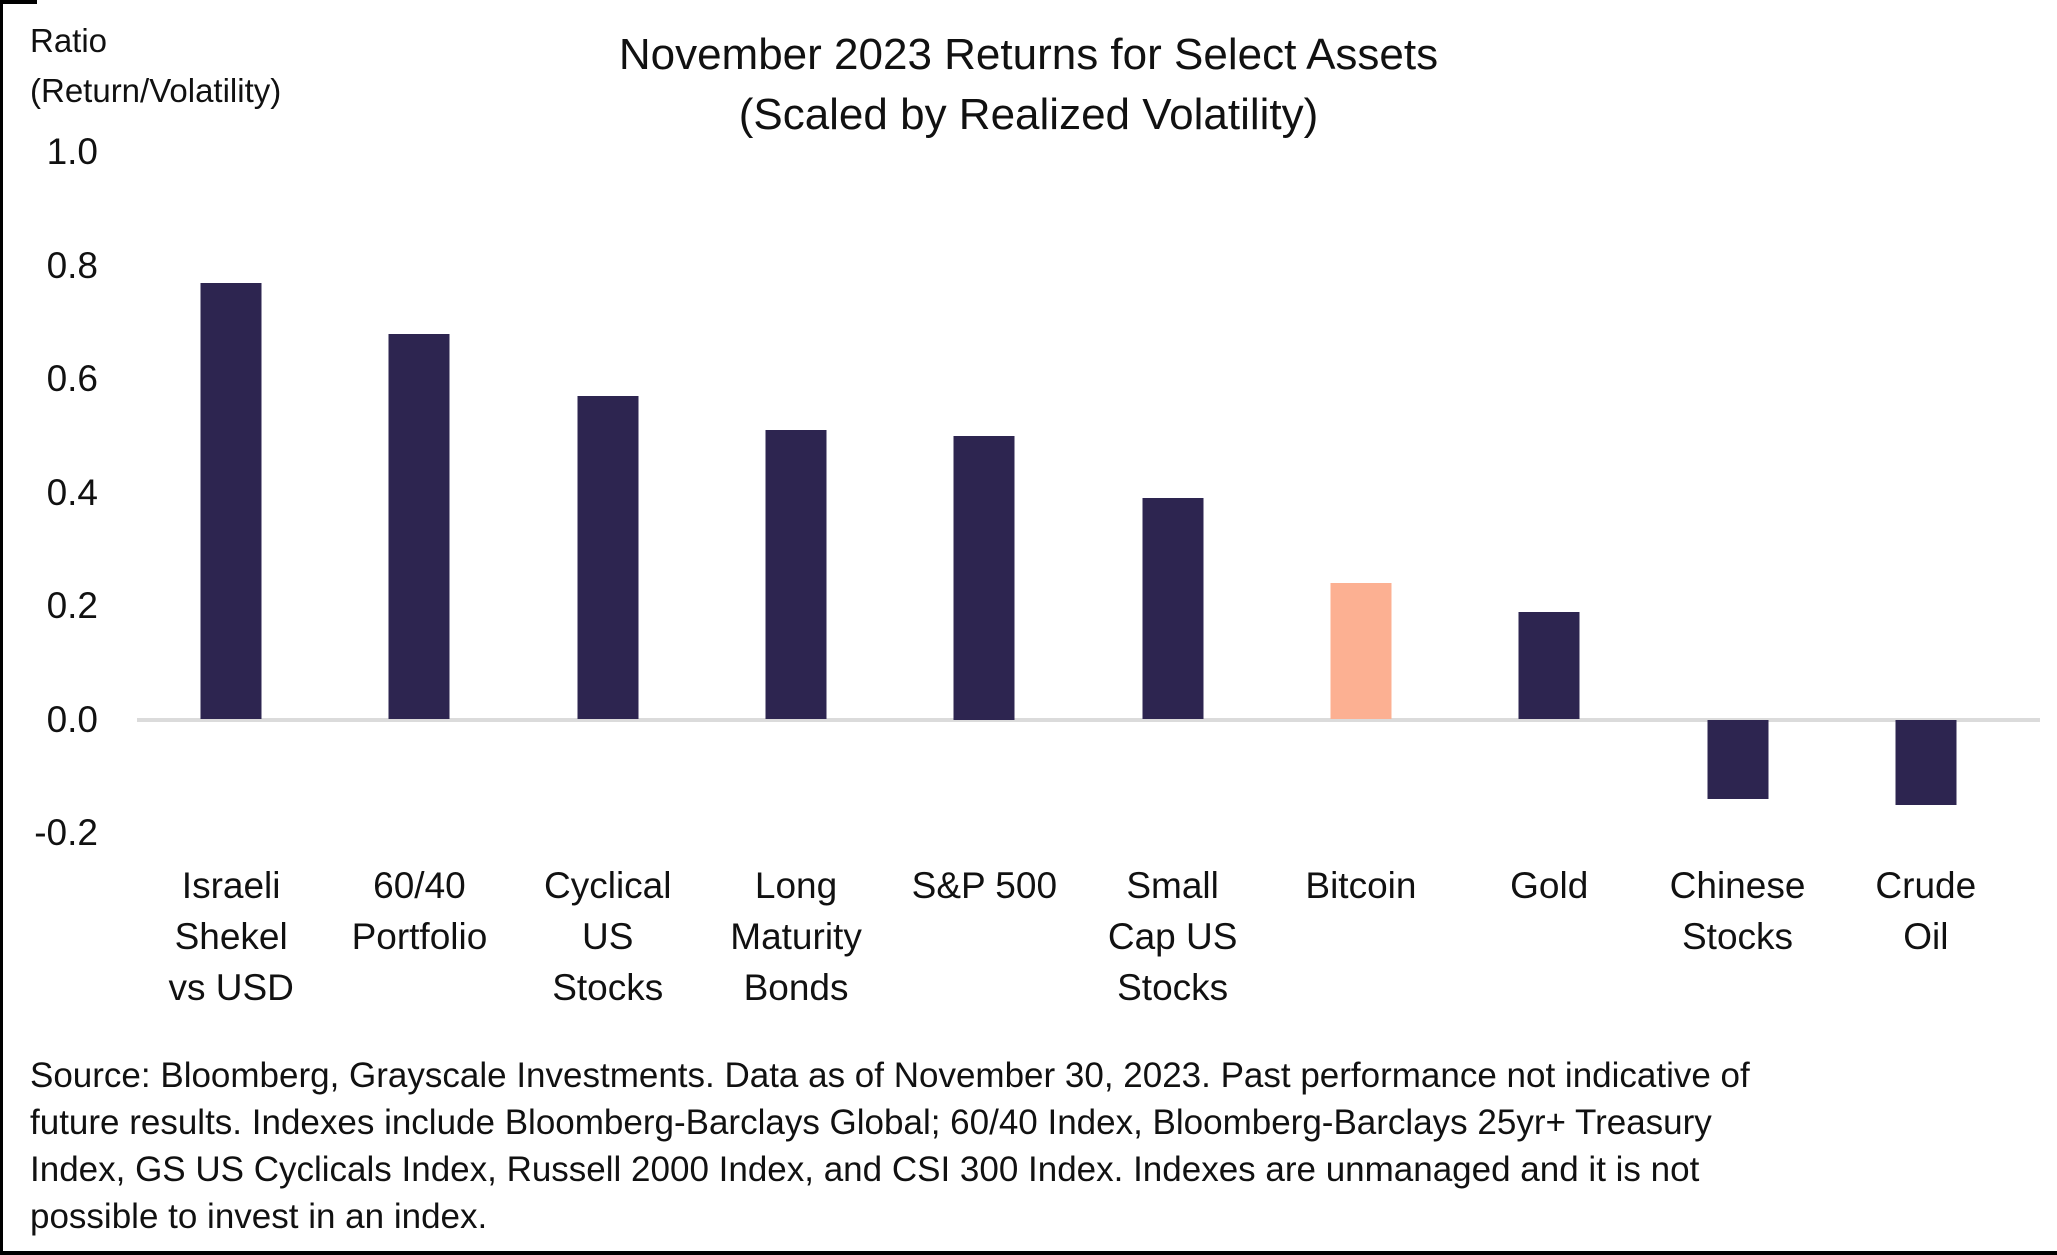 This screenshot has width=2057, height=1255. I want to click on bar-column-israeli-shekel-vs-usd, so click(231, 492).